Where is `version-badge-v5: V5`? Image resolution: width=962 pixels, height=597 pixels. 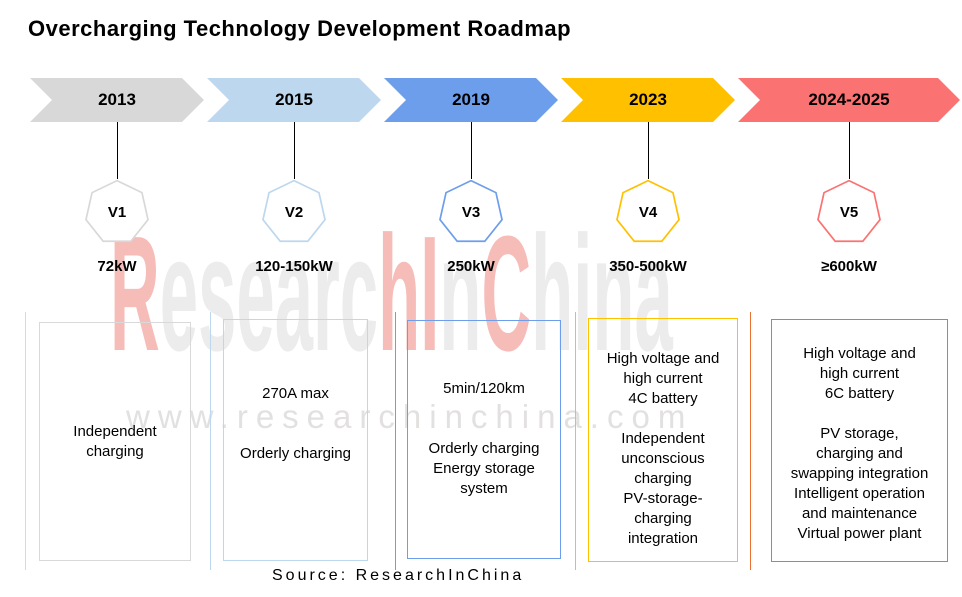 version-badge-v5: V5 is located at coordinates (849, 212).